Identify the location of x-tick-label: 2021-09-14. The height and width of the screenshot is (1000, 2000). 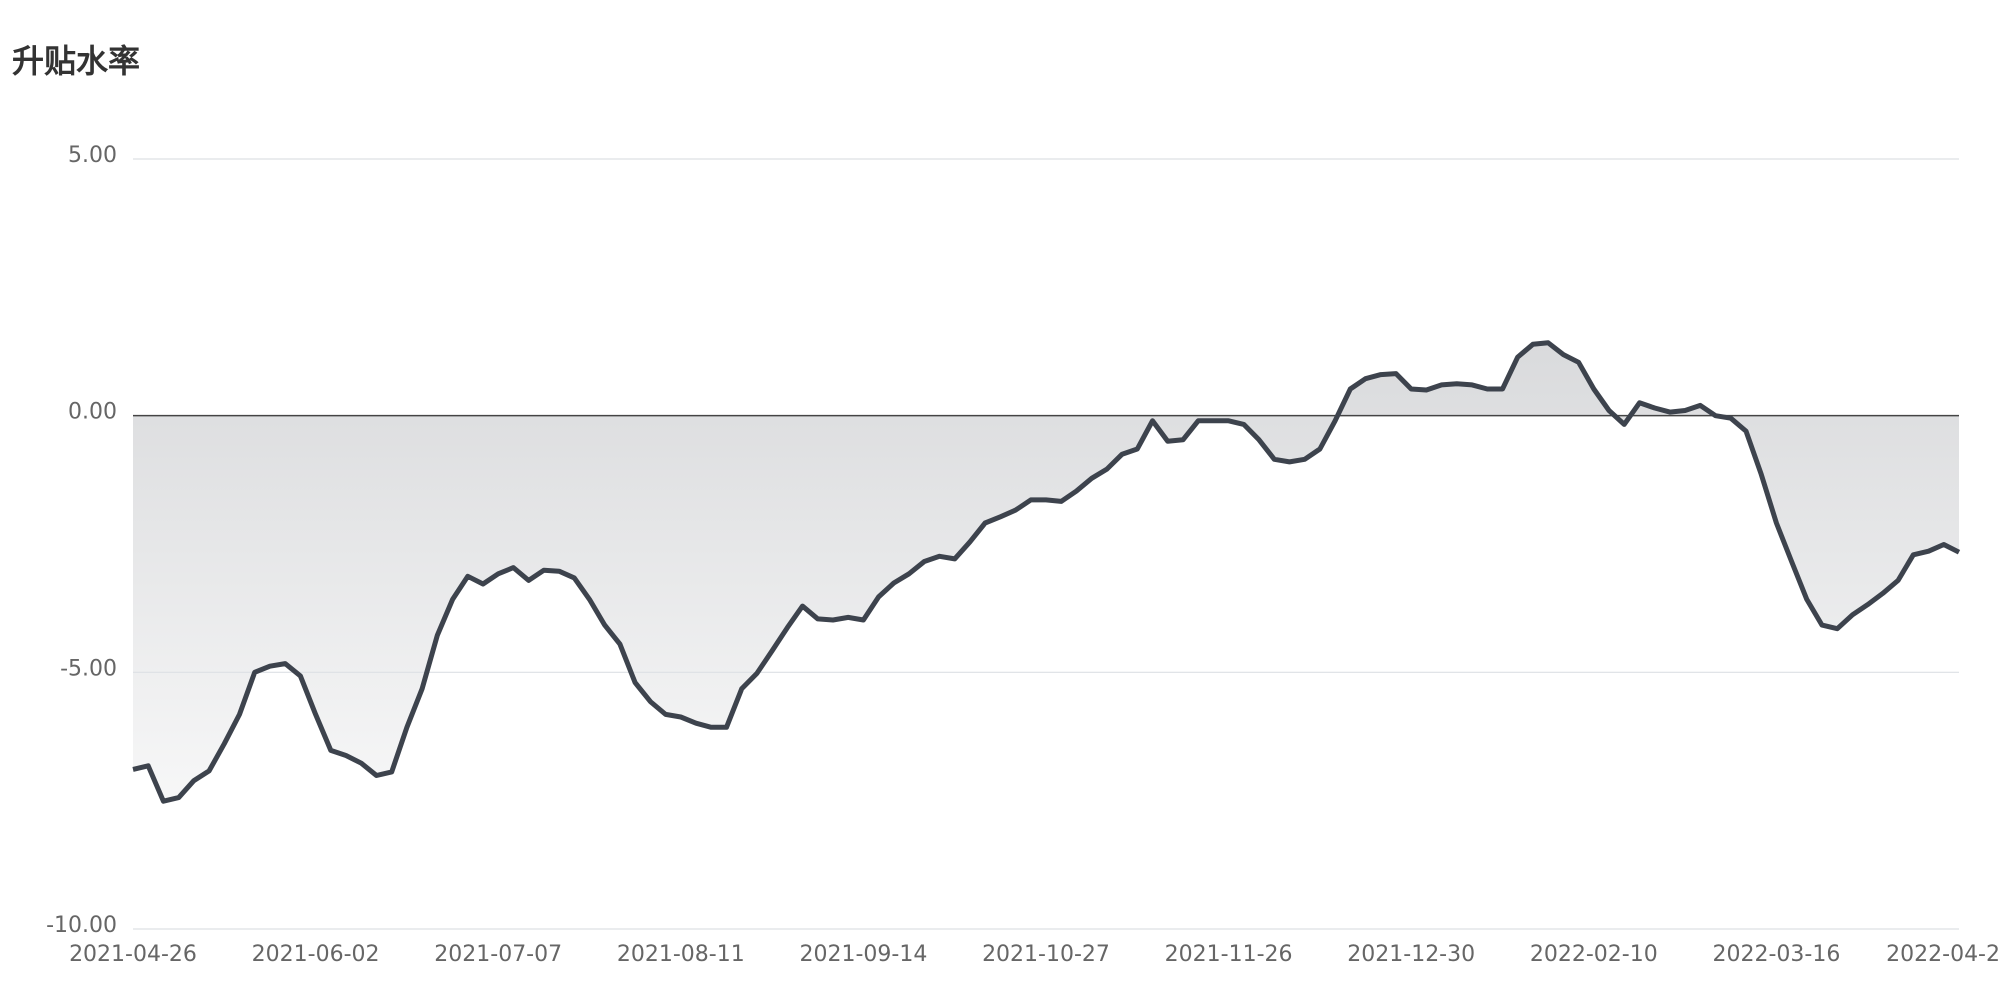
(863, 954).